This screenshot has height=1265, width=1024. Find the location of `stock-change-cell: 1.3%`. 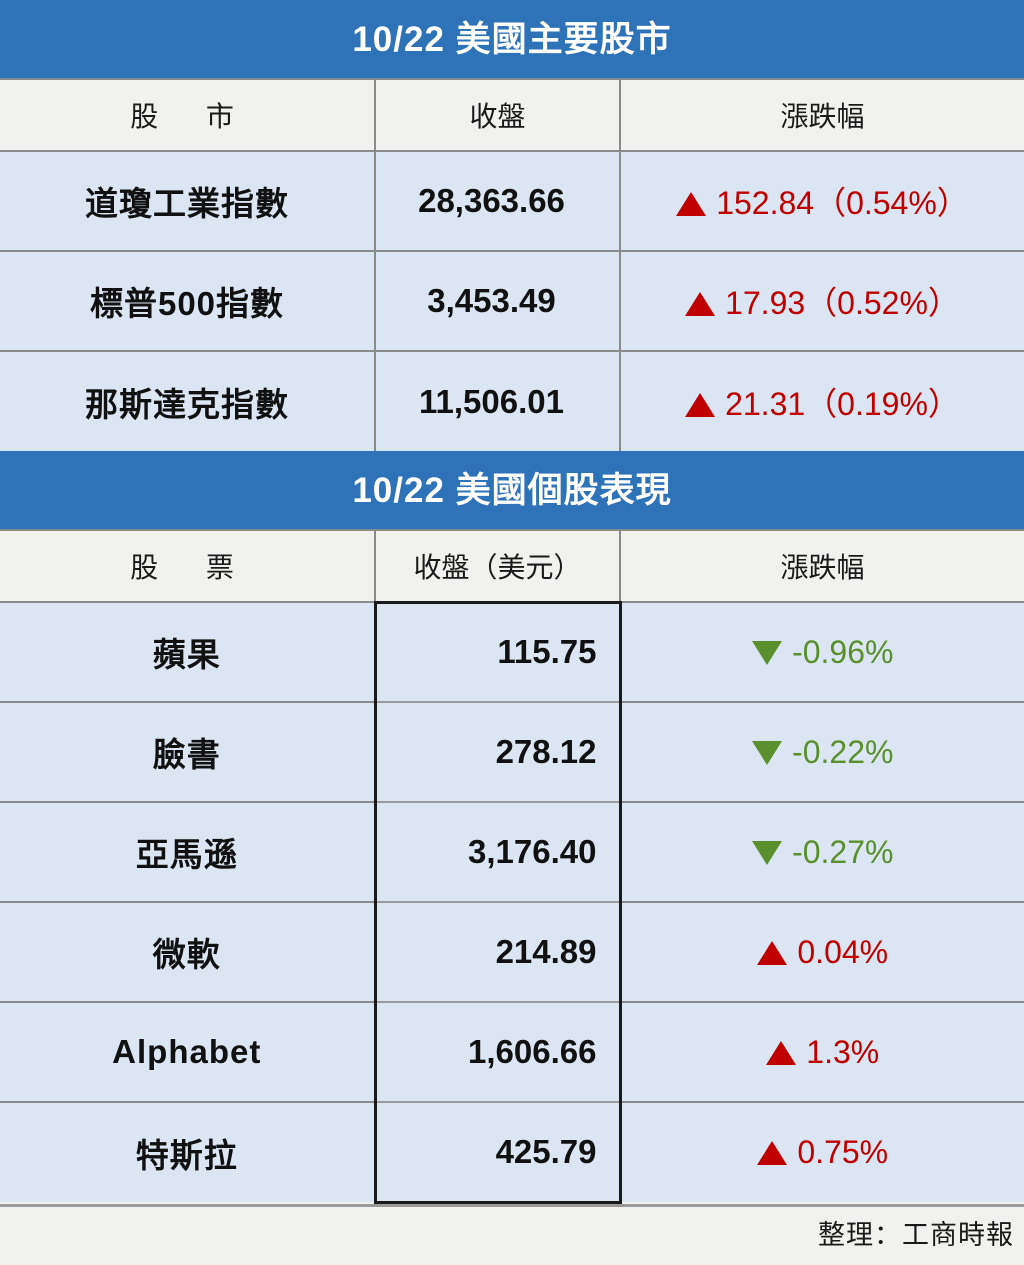

stock-change-cell: 1.3% is located at coordinates (822, 1052).